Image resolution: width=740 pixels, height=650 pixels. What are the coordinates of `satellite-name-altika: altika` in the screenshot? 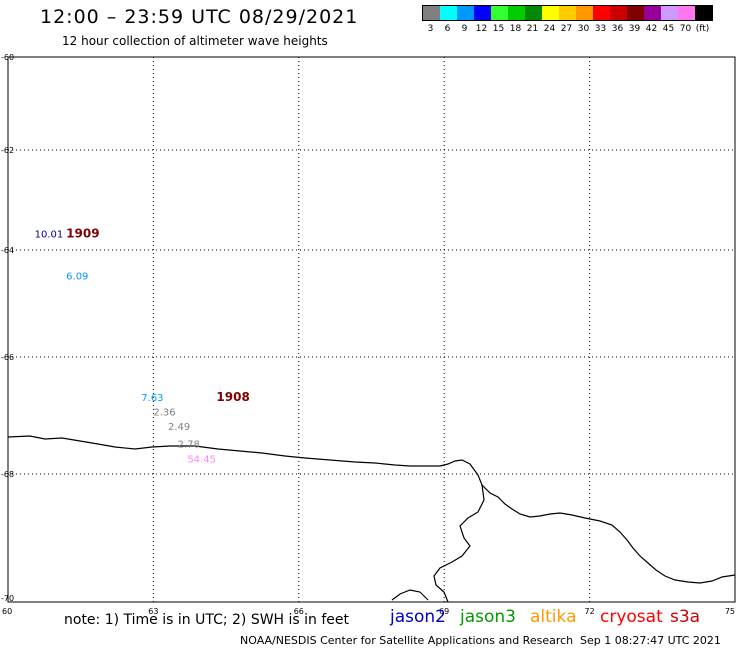 It's located at (553, 617).